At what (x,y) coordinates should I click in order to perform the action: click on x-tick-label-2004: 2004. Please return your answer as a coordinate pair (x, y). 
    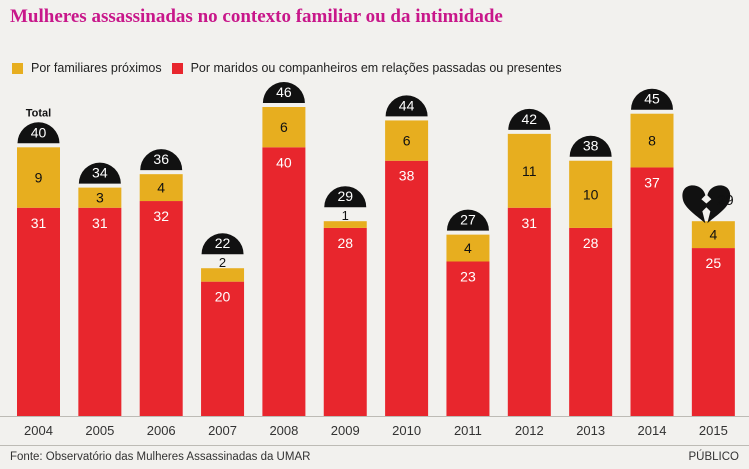
    Looking at the image, I should click on (38, 430).